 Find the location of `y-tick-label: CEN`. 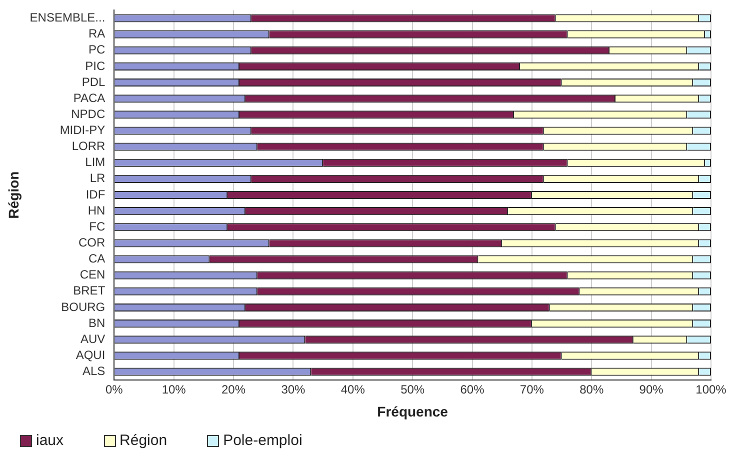

y-tick-label: CEN is located at coordinates (93, 275).